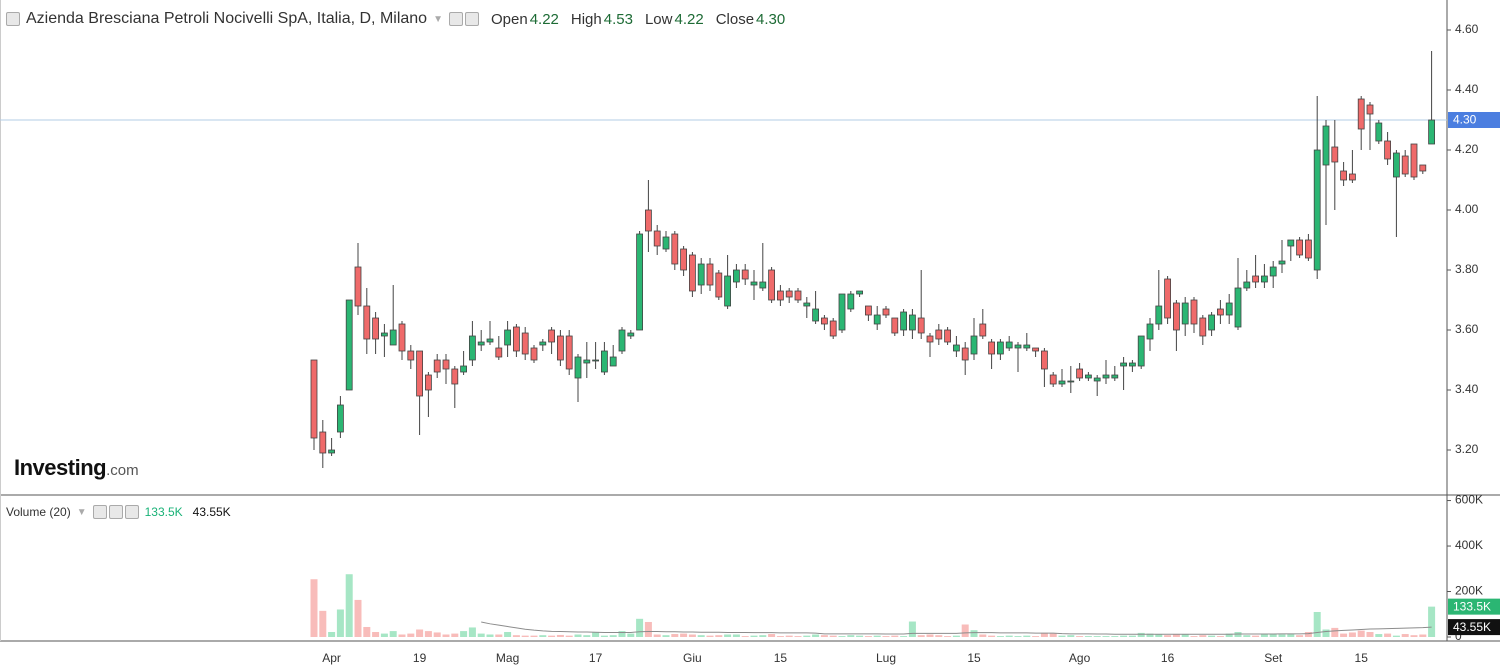 Image resolution: width=1500 pixels, height=670 pixels. Describe the element at coordinates (13, 19) in the screenshot. I see `collapse-icon` at that location.